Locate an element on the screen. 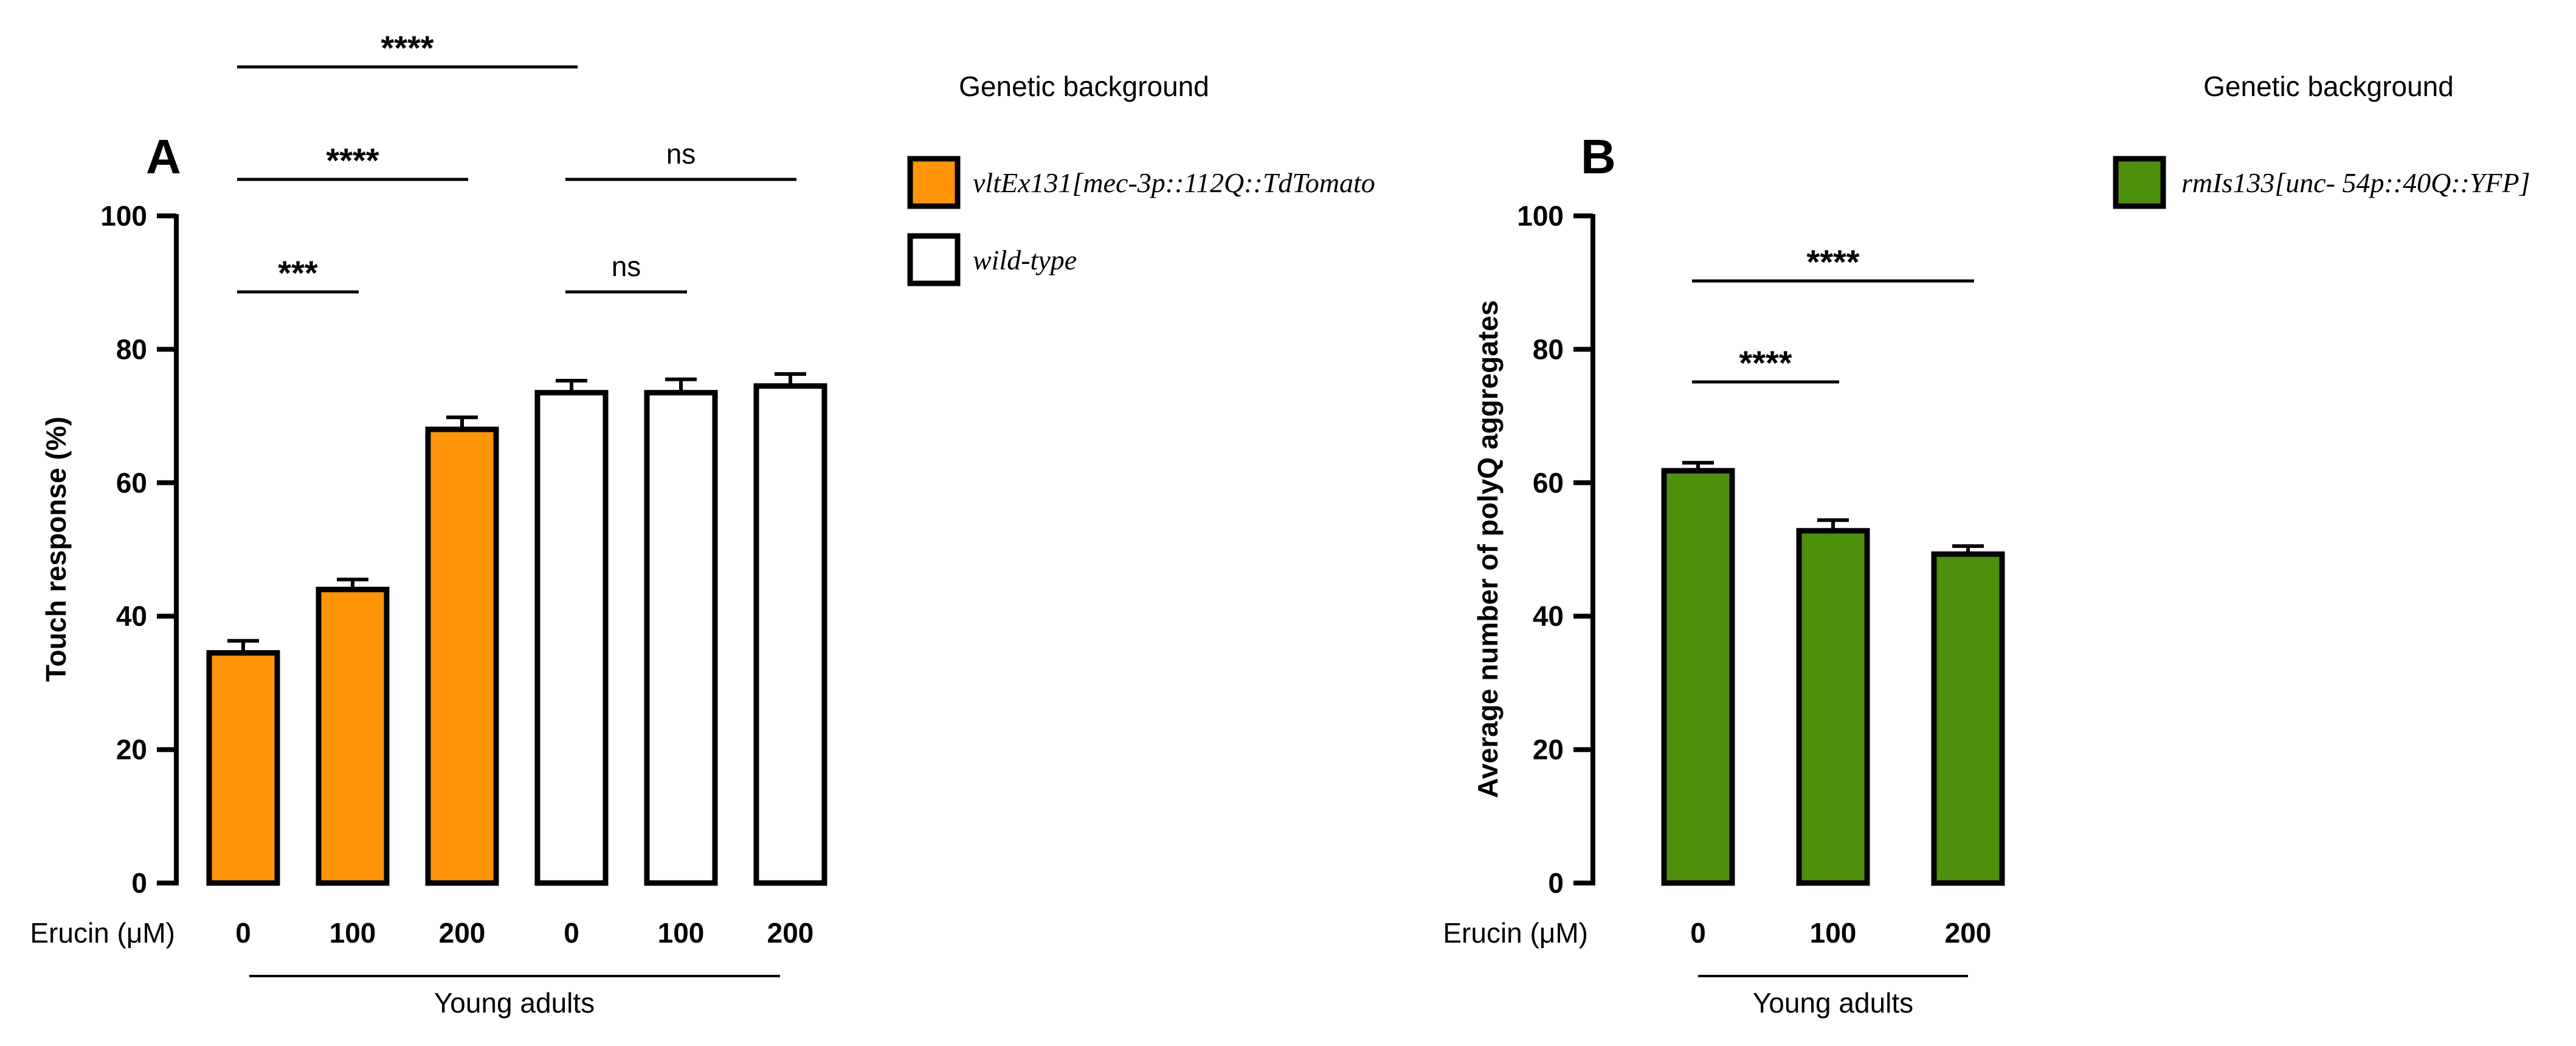  p2-y-tick-label: 20 is located at coordinates (1548, 750).